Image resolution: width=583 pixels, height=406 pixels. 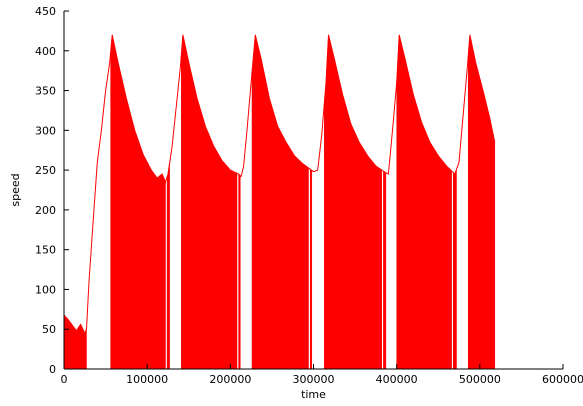 What do you see at coordinates (15, 189) in the screenshot?
I see `y-axis-label: speed` at bounding box center [15, 189].